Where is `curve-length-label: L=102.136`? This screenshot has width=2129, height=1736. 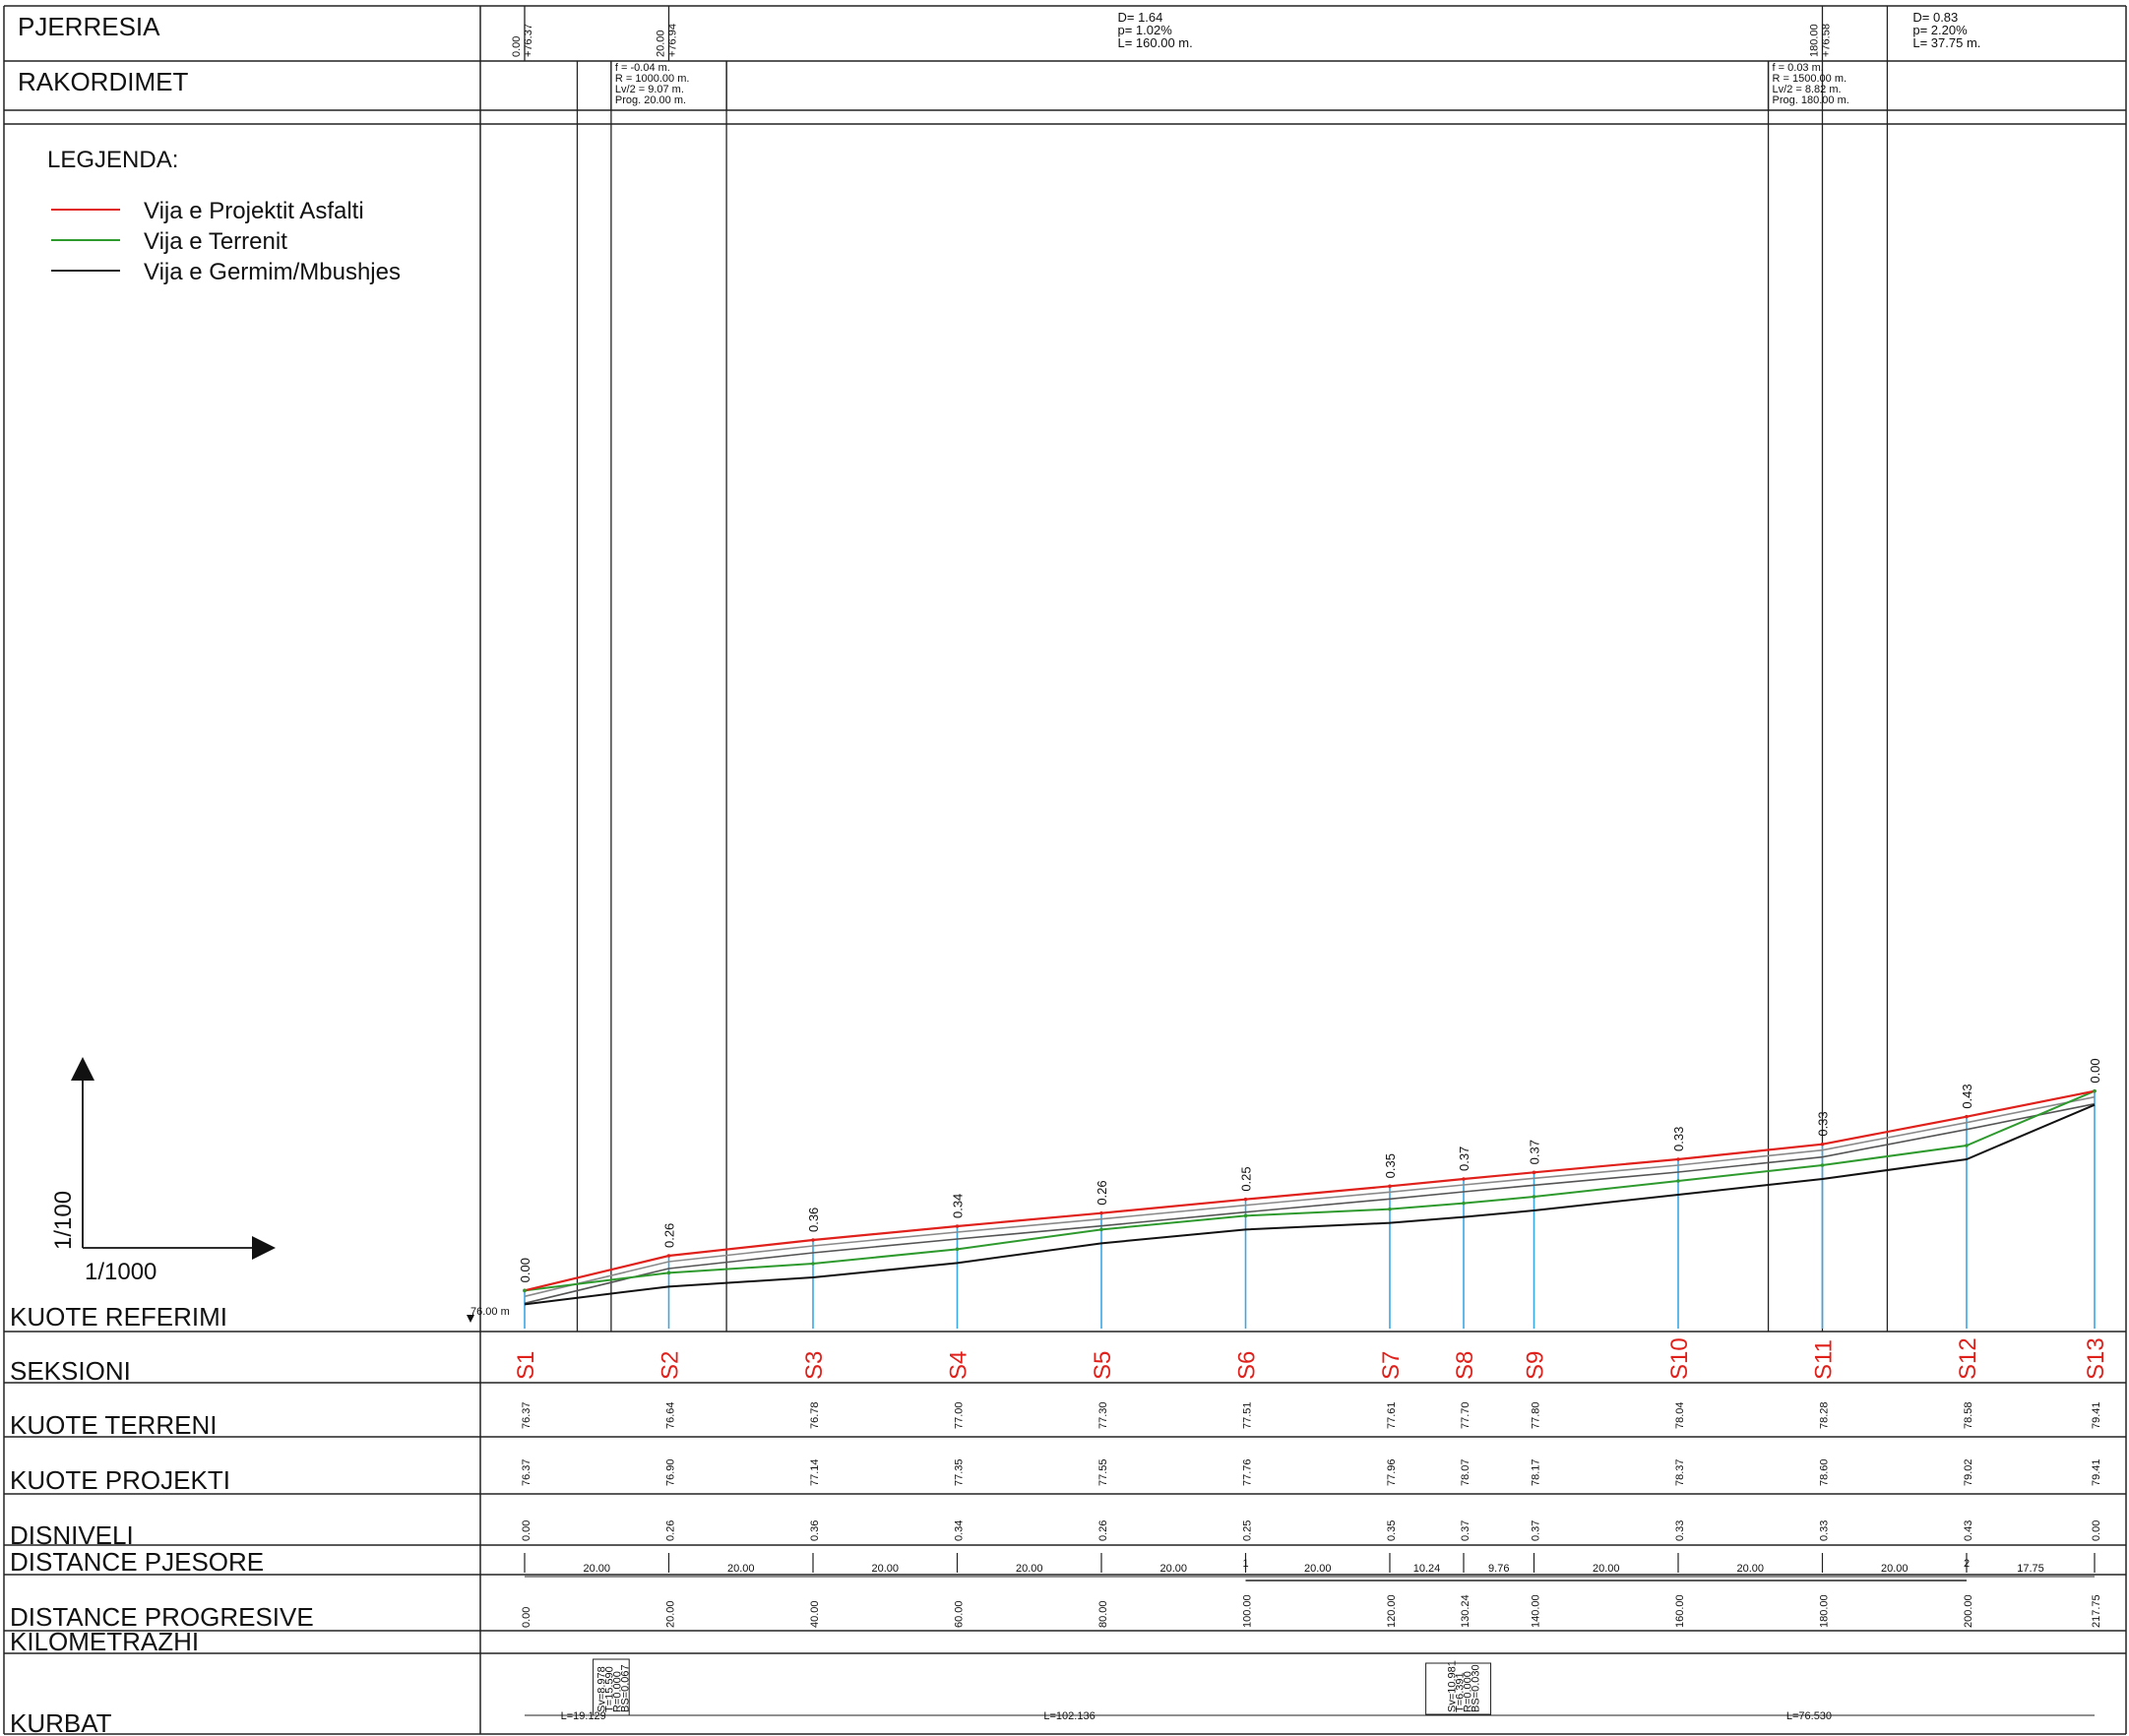 curve-length-label: L=102.136 is located at coordinates (1069, 1716).